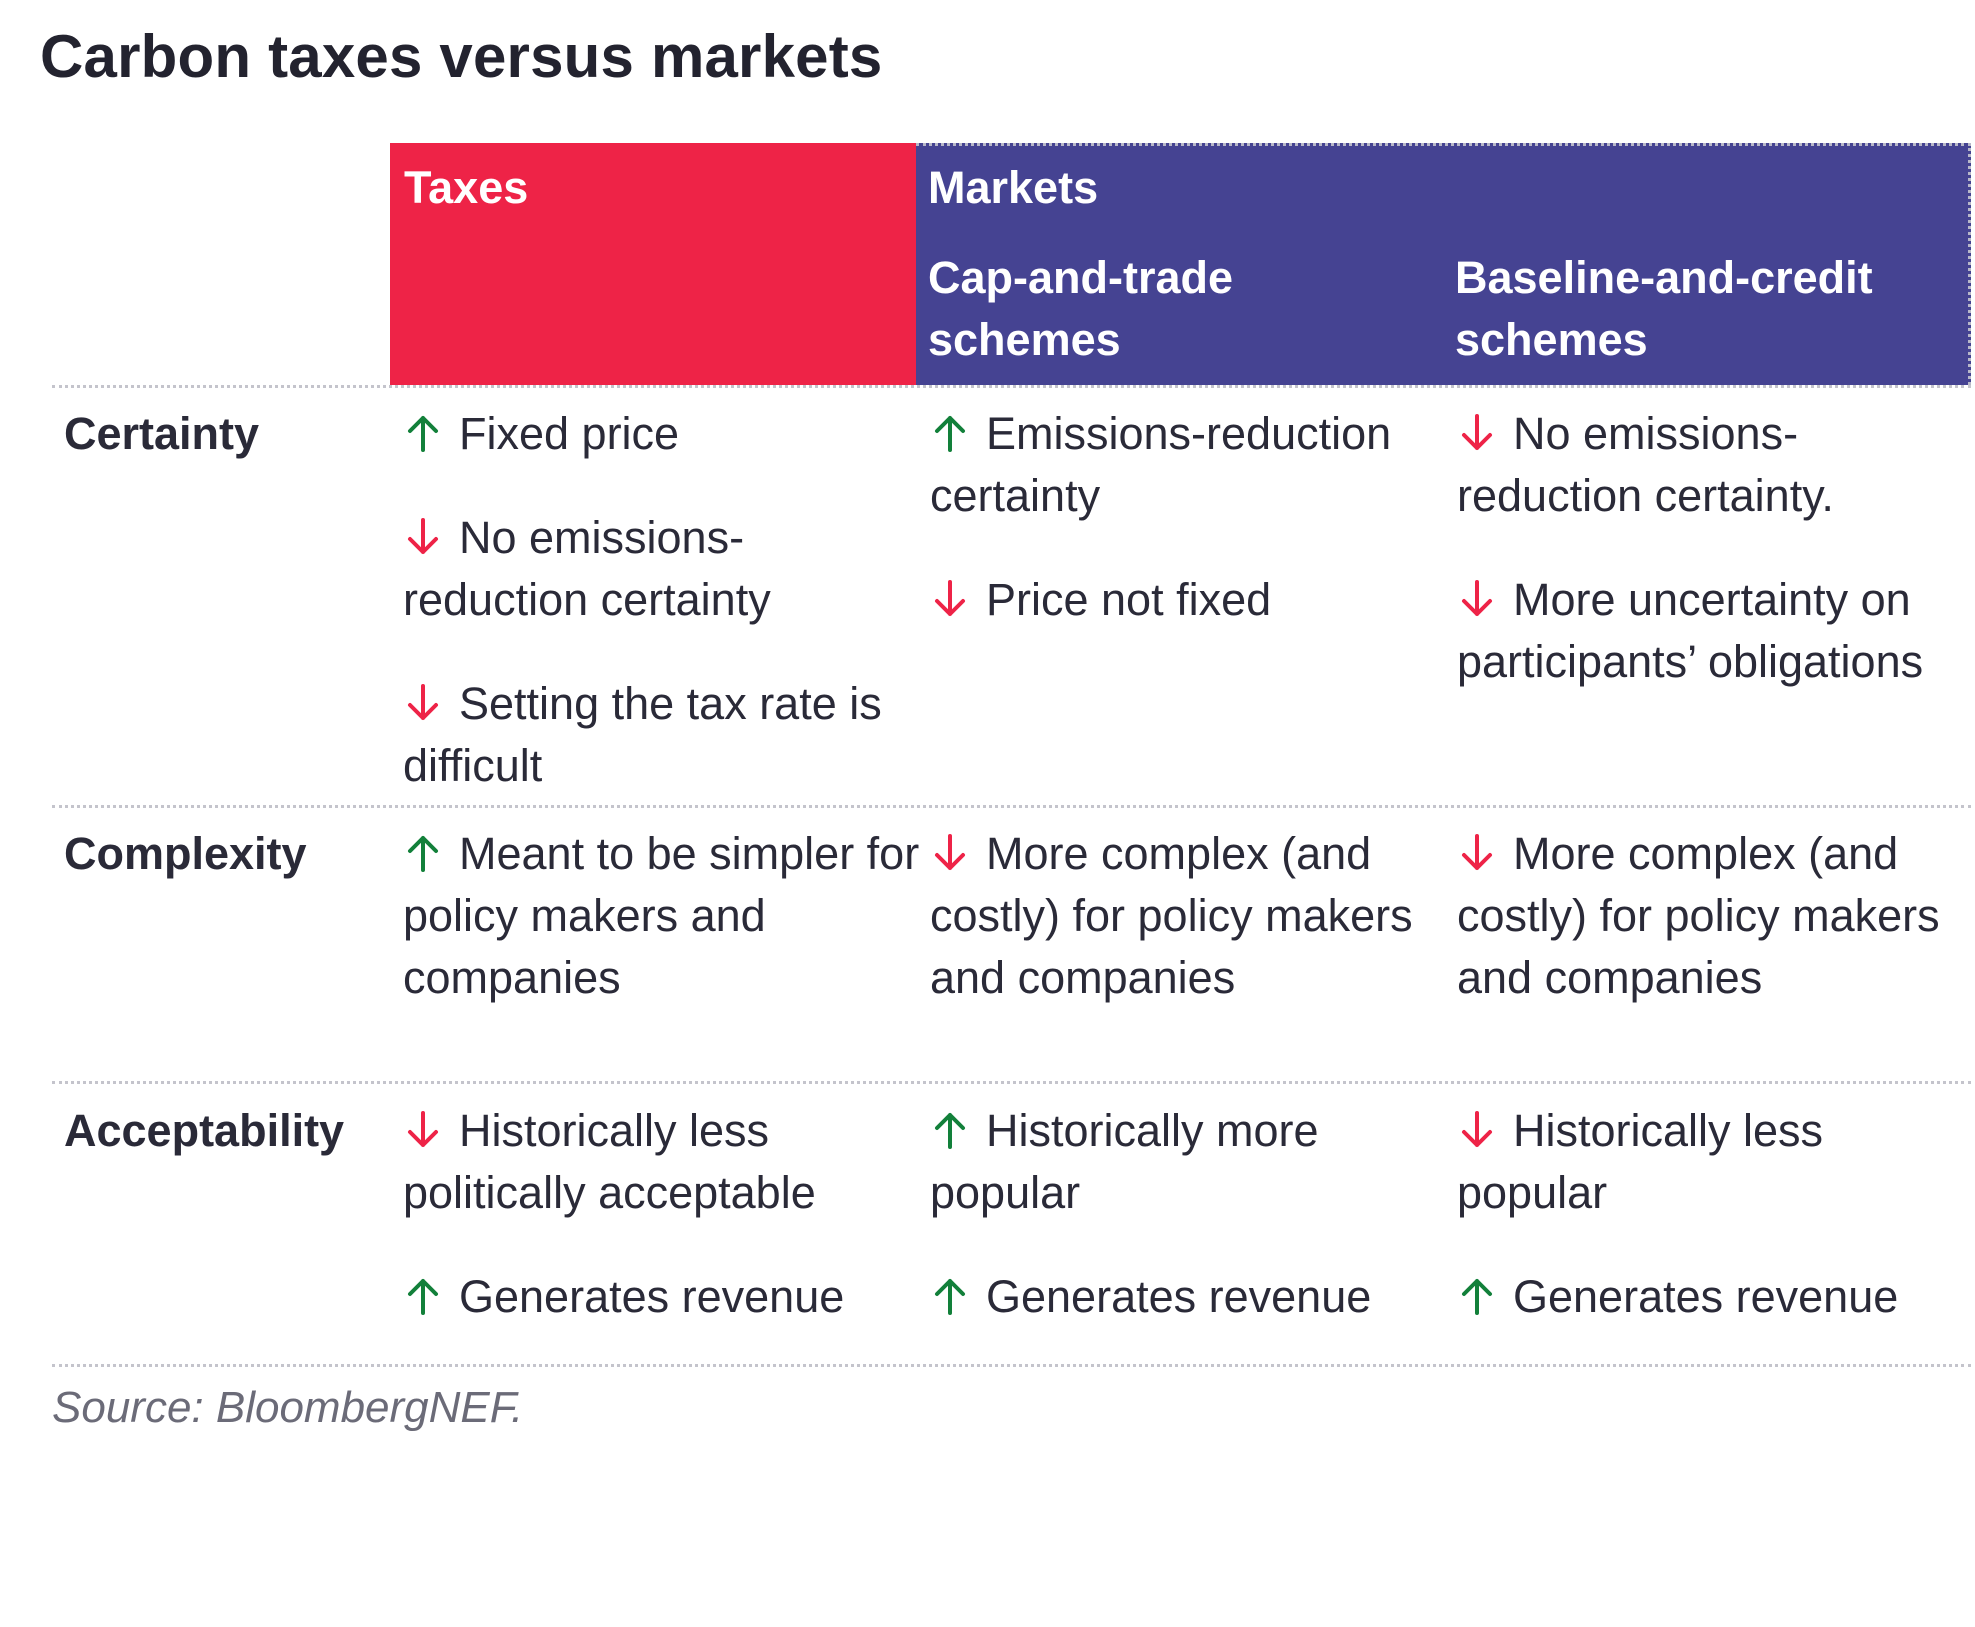 This screenshot has height=1627, width=1975. I want to click on cell-item: No emissions-reduction certainty., so click(1716, 465).